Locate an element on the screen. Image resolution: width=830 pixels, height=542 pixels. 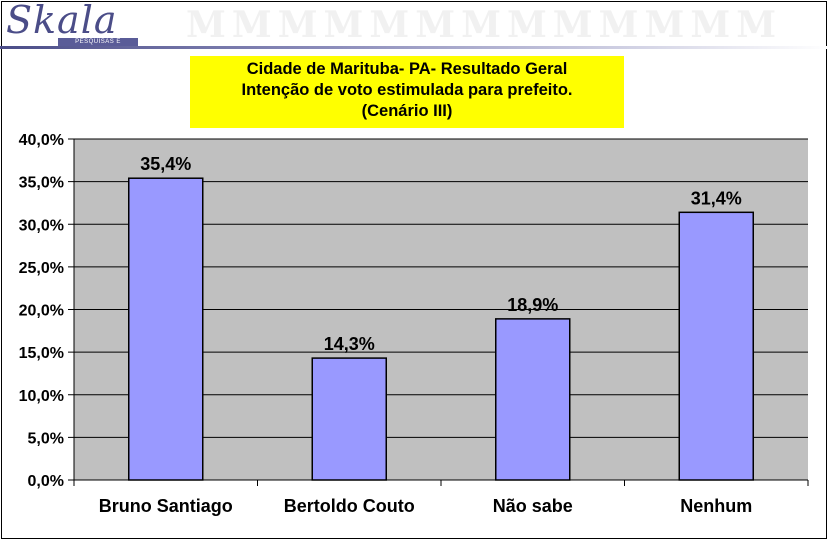
category-label: Bertoldo Couto is located at coordinates (349, 506).